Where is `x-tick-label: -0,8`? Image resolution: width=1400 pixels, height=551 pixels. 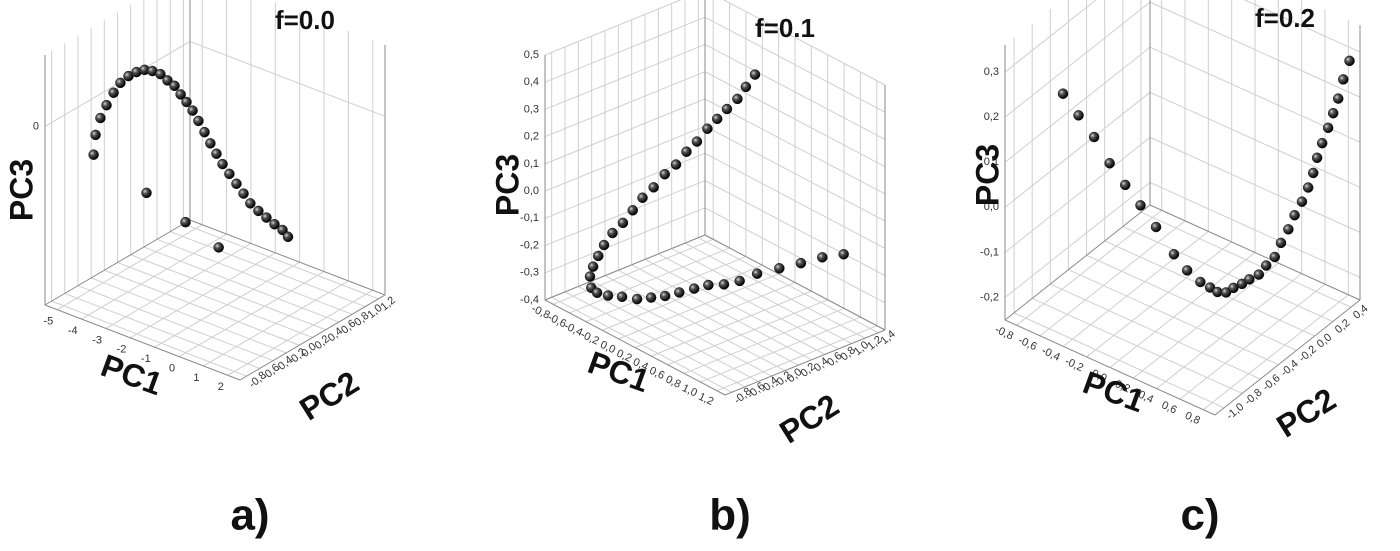 x-tick-label: -0,8 is located at coordinates (1004, 333).